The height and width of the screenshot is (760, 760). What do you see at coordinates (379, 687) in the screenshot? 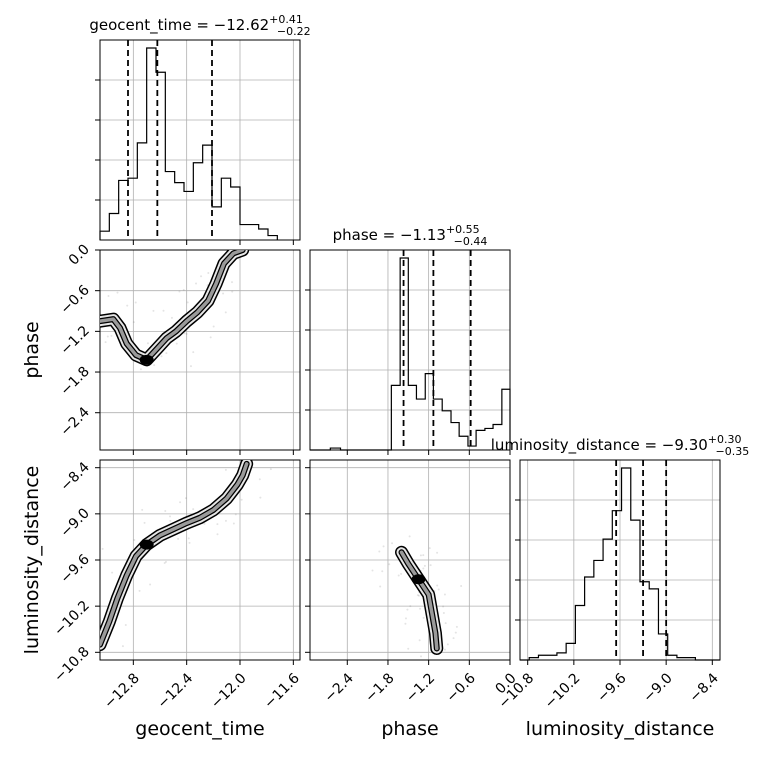
I see `x-tick-label-phase: −1.8` at bounding box center [379, 687].